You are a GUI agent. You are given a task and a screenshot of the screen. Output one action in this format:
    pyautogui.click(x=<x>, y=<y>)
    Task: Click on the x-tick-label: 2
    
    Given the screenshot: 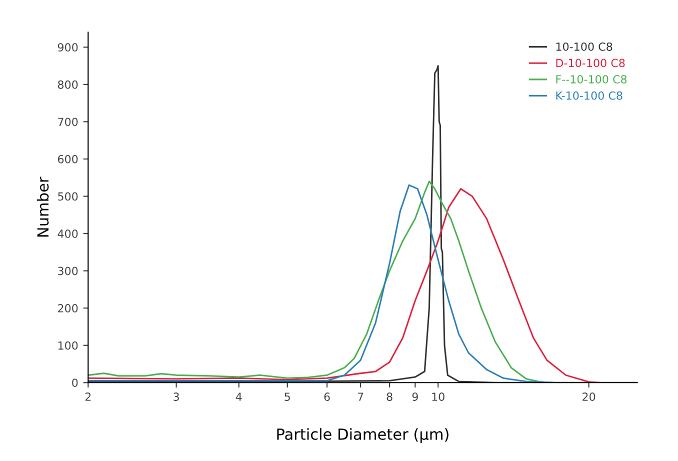 What is the action you would take?
    pyautogui.click(x=88, y=396)
    